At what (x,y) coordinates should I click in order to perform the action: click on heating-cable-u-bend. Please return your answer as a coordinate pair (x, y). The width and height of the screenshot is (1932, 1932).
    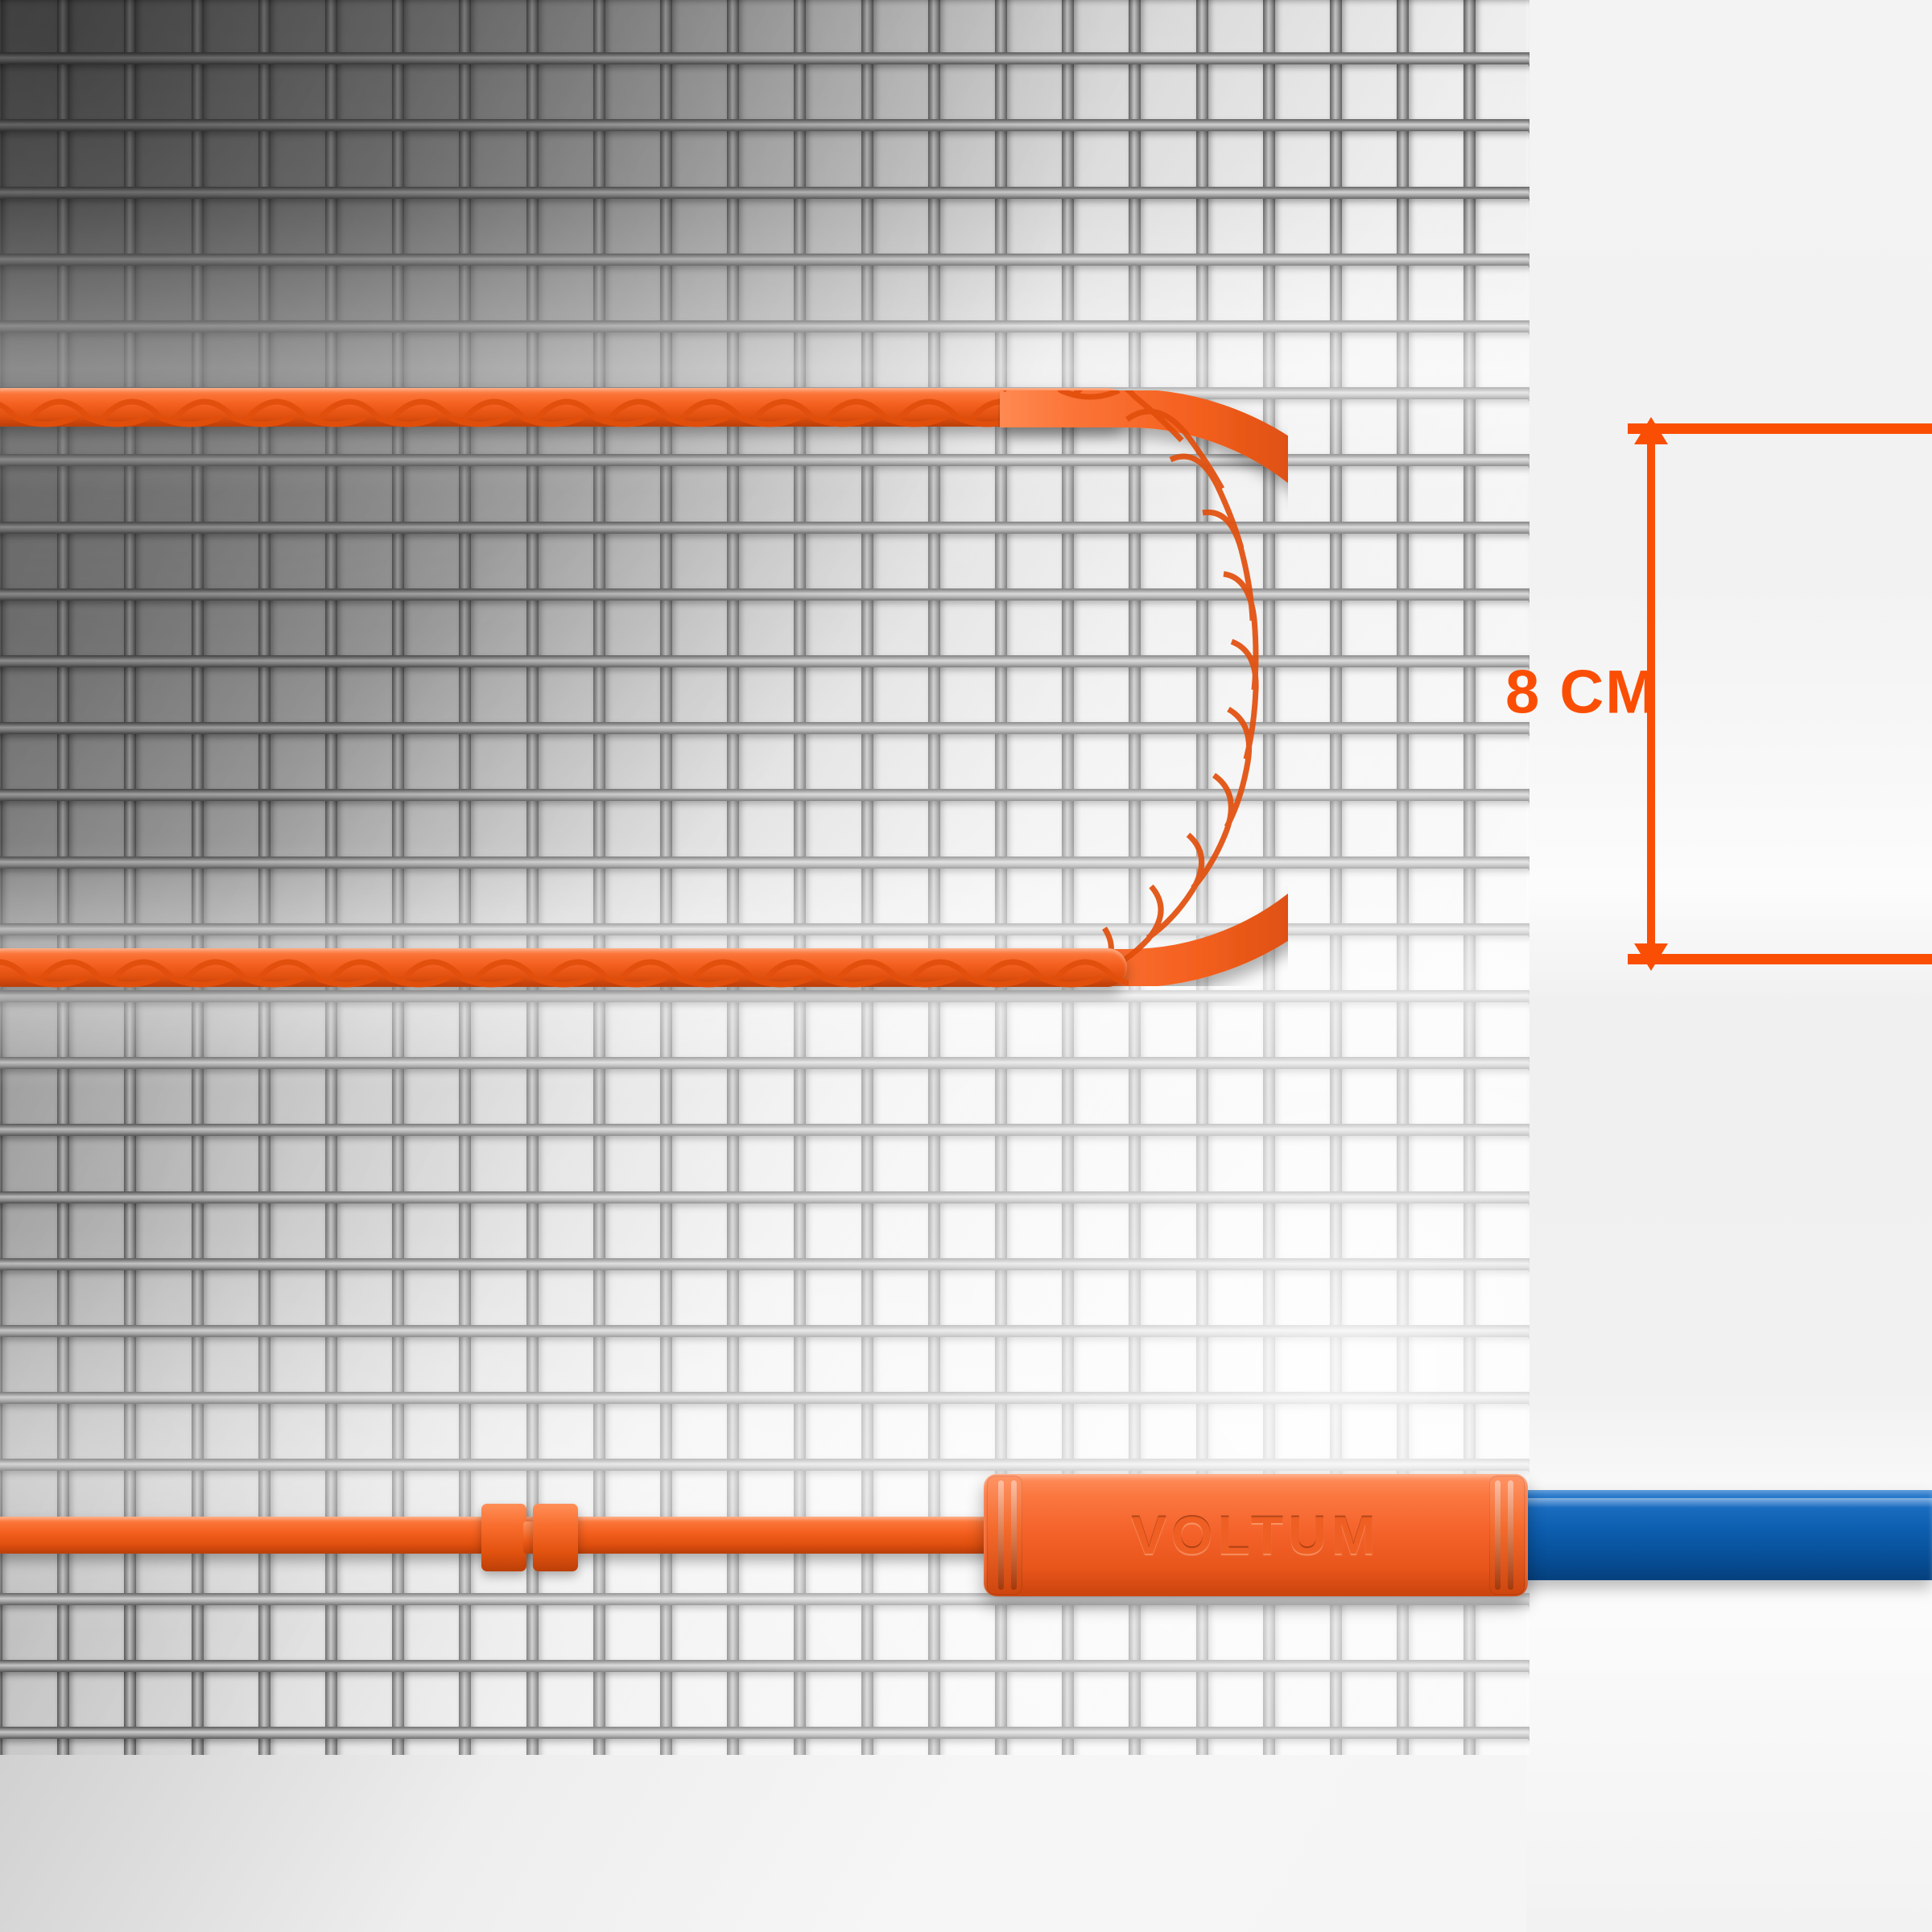
    Looking at the image, I should click on (1143, 688).